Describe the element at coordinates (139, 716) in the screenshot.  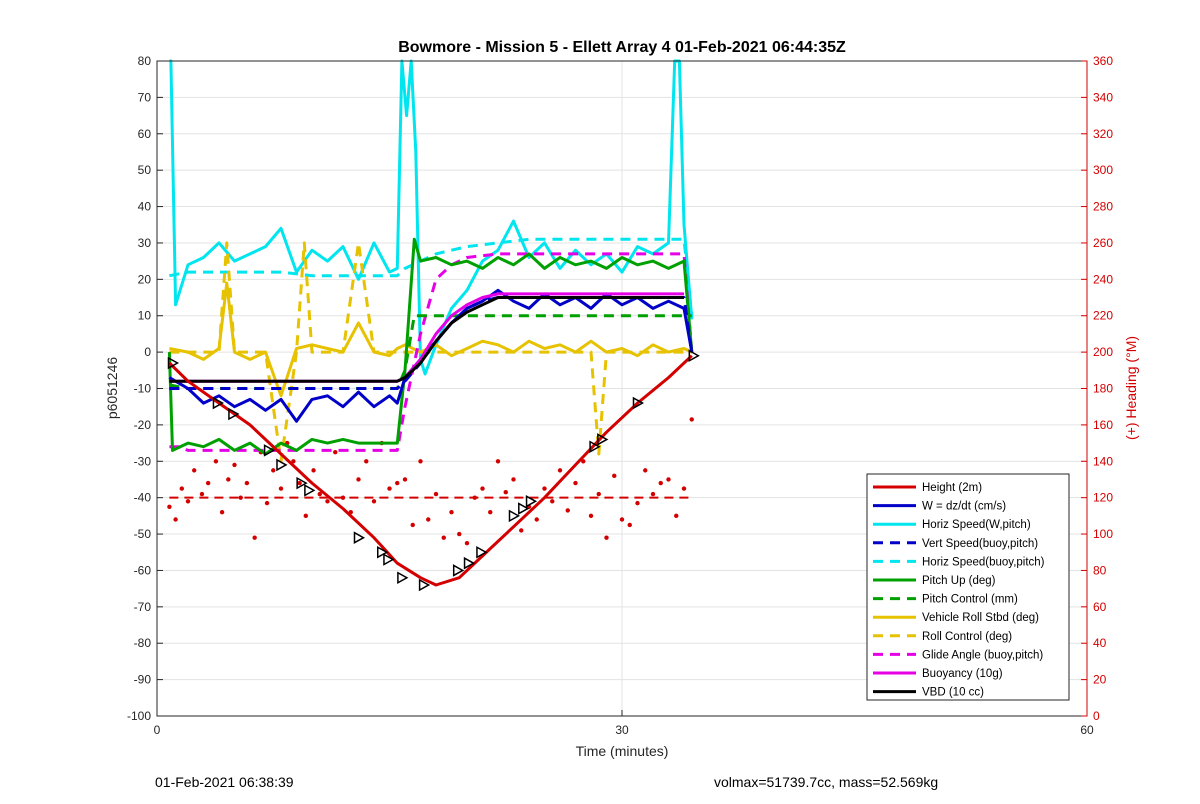
I see `y-tick-label: -100` at that location.